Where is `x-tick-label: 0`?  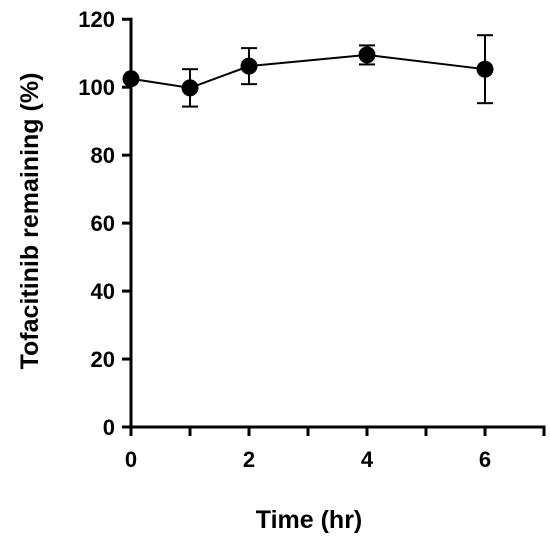 x-tick-label: 0 is located at coordinates (131, 459).